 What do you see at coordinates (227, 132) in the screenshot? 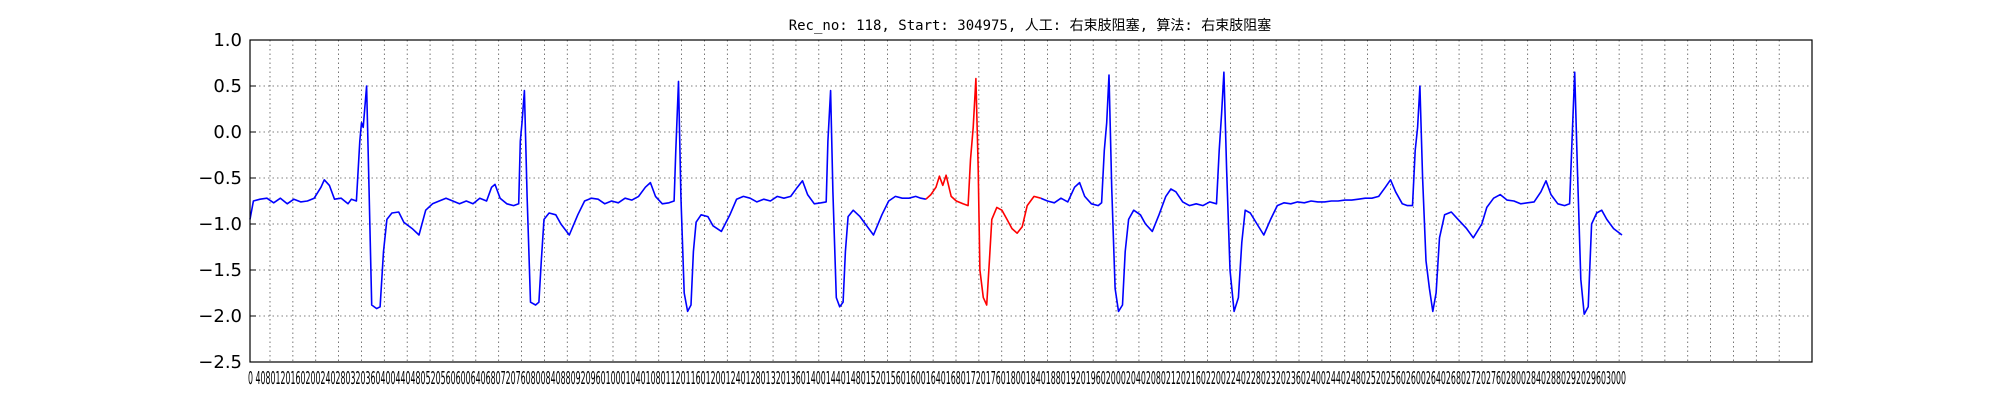
I see `y-tick-label-2: 0.0` at bounding box center [227, 132].